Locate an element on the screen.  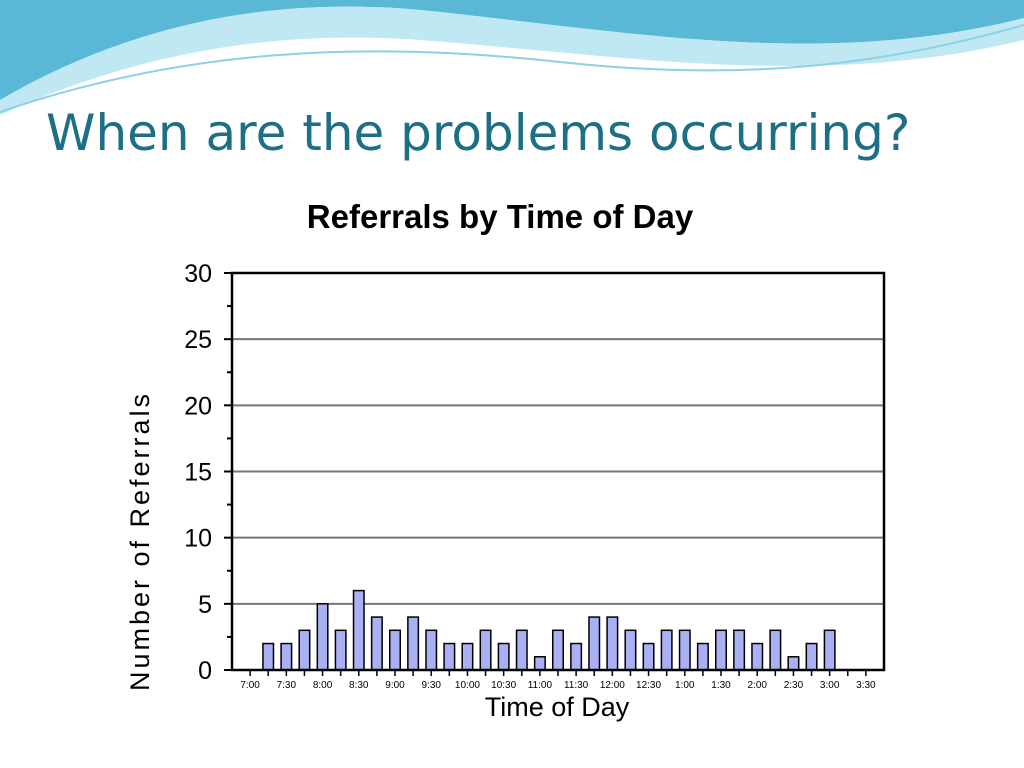
x-tick-label: 11:30 is located at coordinates (576, 685).